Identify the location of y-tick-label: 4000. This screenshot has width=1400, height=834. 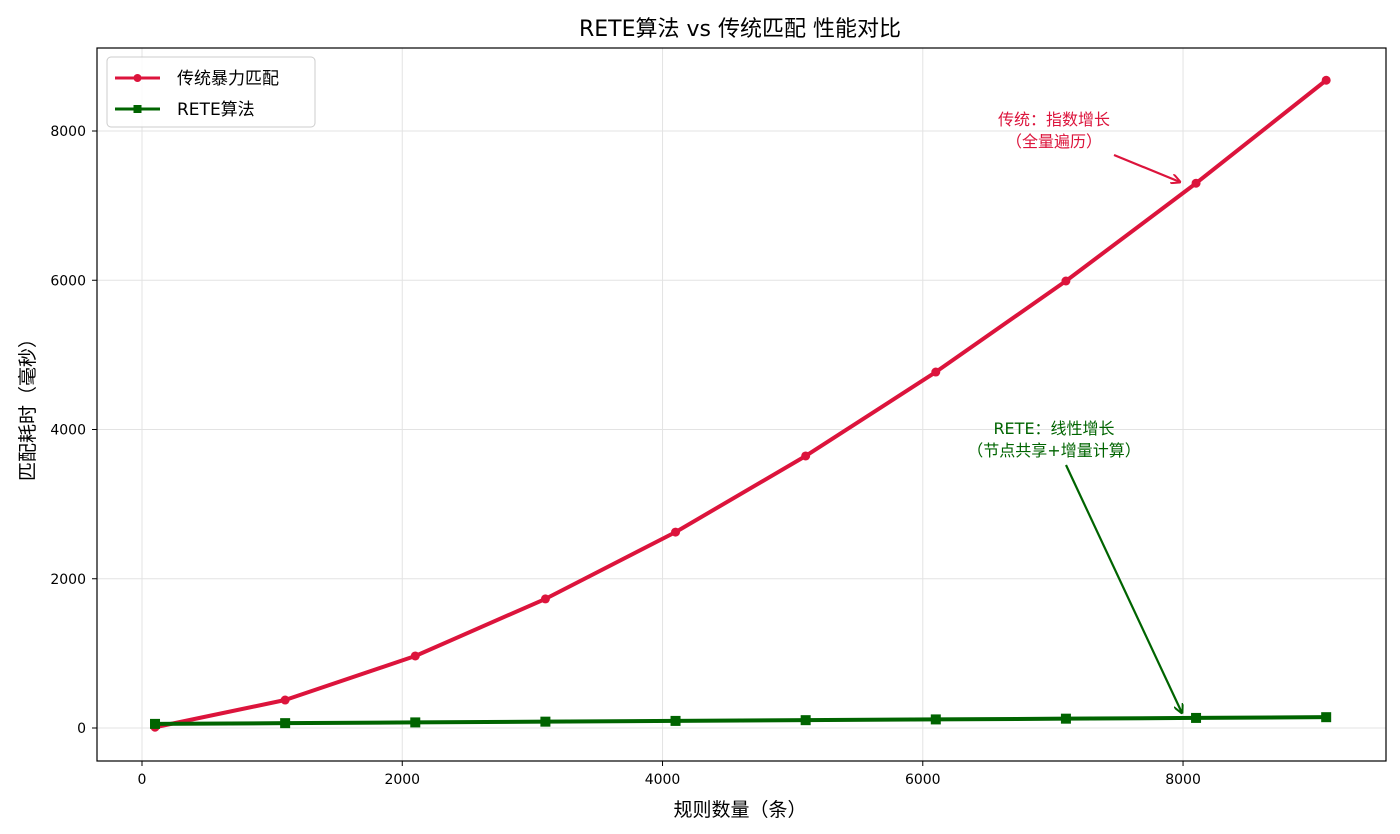
(68, 431).